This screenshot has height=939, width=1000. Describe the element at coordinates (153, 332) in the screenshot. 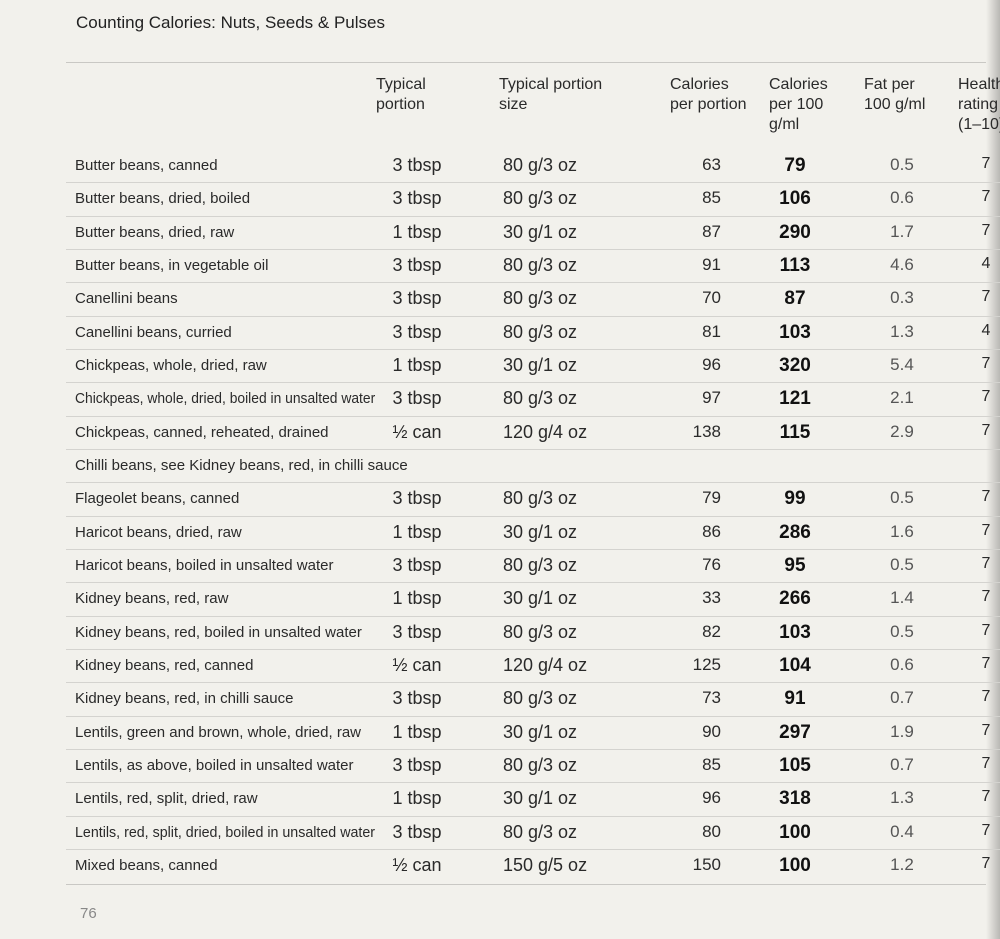

I see `food-name: Canellini beans, curried` at that location.